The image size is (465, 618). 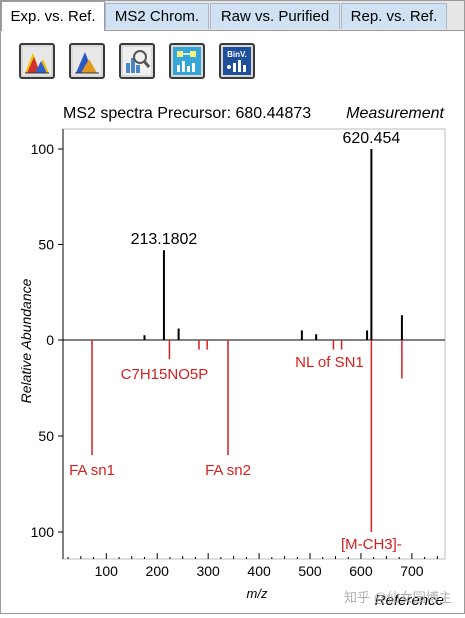 I want to click on zoom-chart-button, so click(x=137, y=61).